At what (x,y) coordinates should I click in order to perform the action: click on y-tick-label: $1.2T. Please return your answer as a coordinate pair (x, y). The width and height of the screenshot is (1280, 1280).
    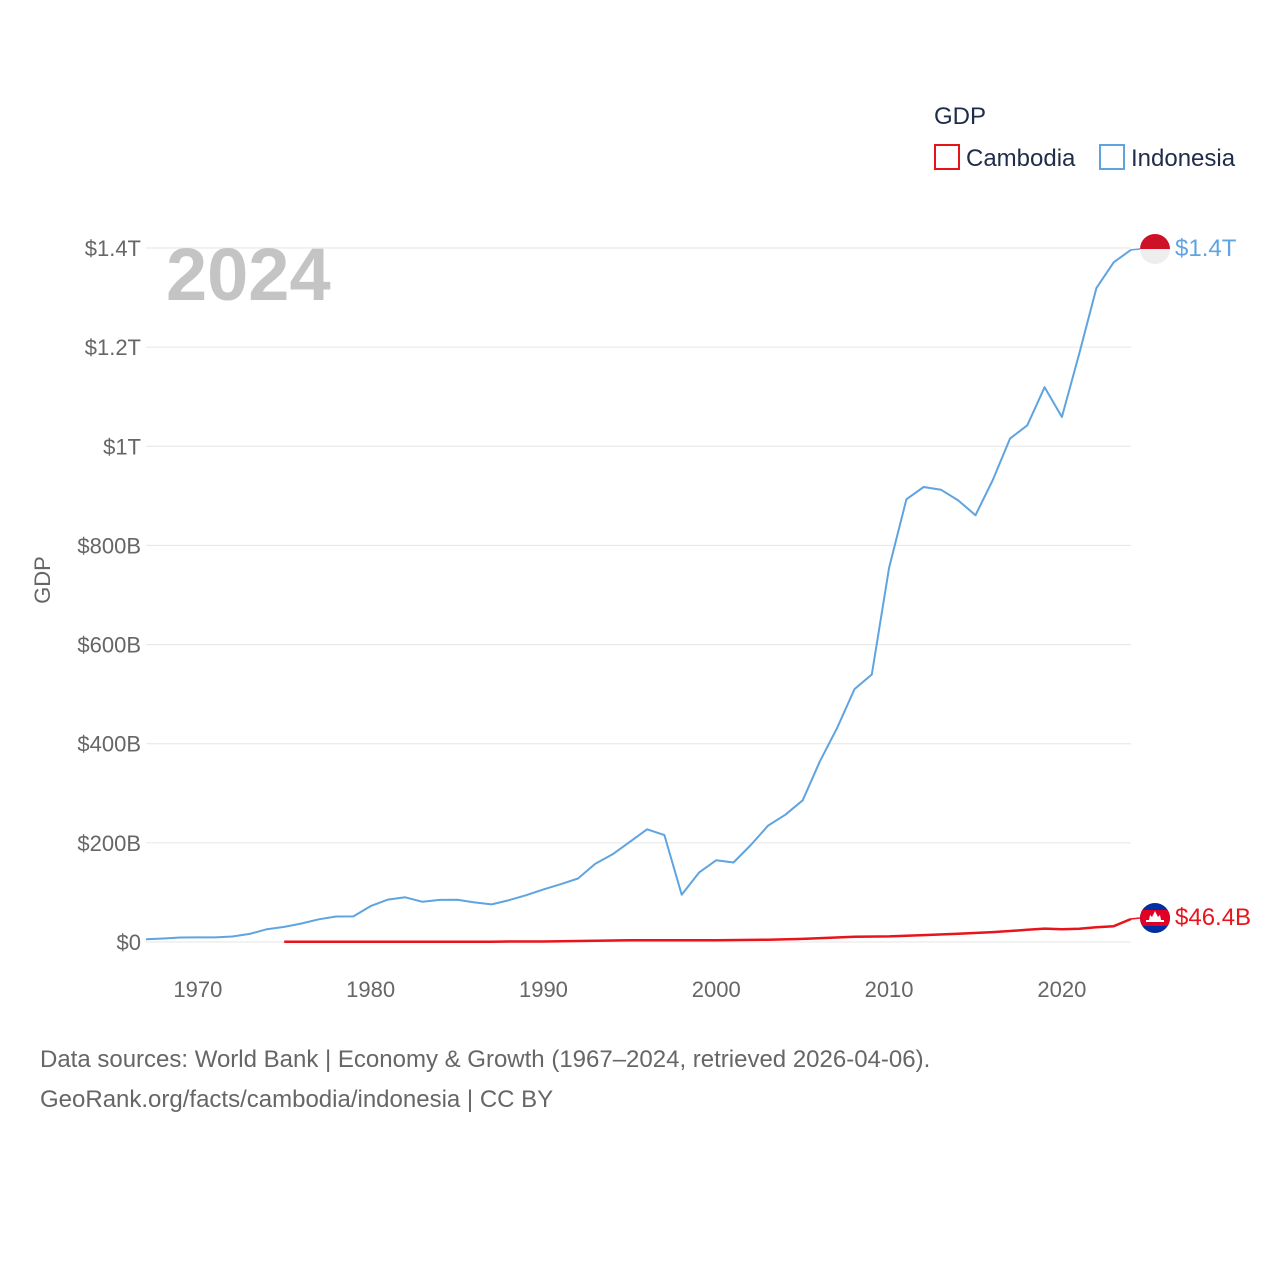
    Looking at the image, I should click on (113, 347).